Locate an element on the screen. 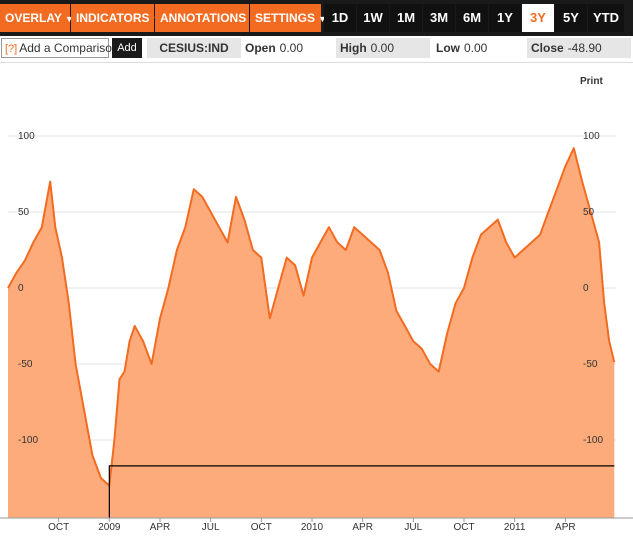 The height and width of the screenshot is (538, 633). range-5y-button: 5Y is located at coordinates (571, 18).